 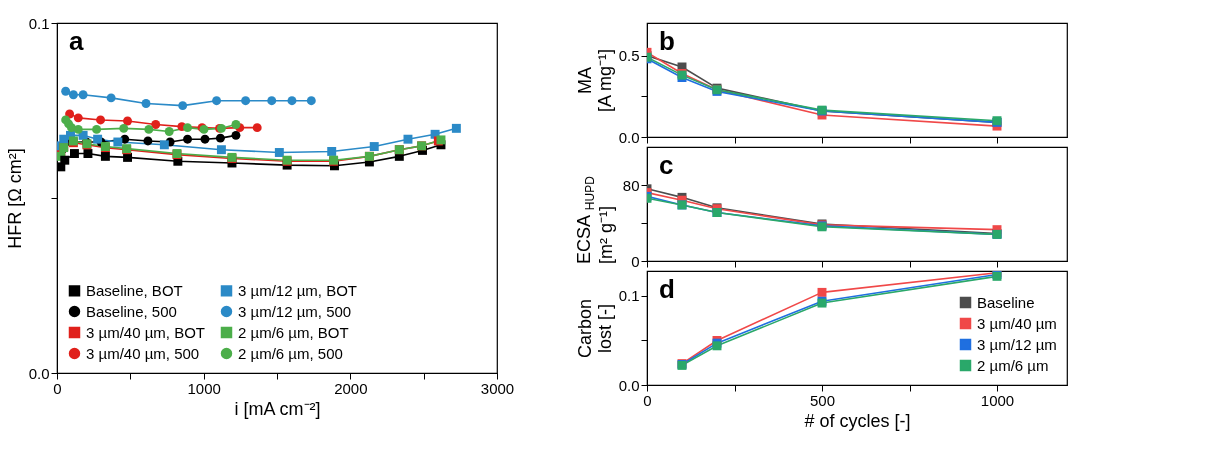 I want to click on legend-label: 3 µm/40 µm, 500, so click(x=143, y=353).